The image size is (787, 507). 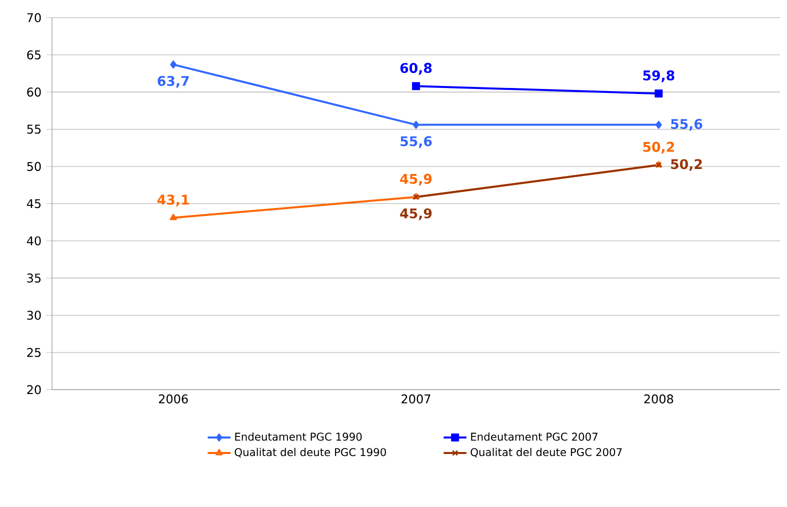 What do you see at coordinates (659, 399) in the screenshot?
I see `x-tick-label: 2008` at bounding box center [659, 399].